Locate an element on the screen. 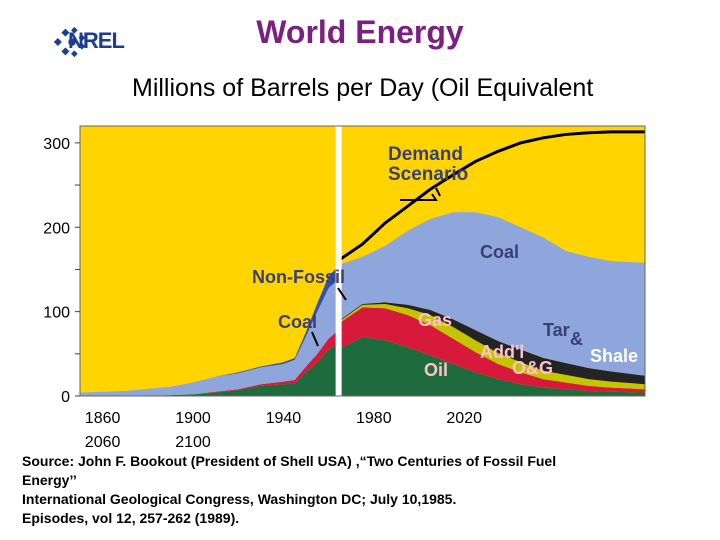 Image resolution: width=720 pixels, height=540 pixels. logo-text: NREL is located at coordinates (96, 40).